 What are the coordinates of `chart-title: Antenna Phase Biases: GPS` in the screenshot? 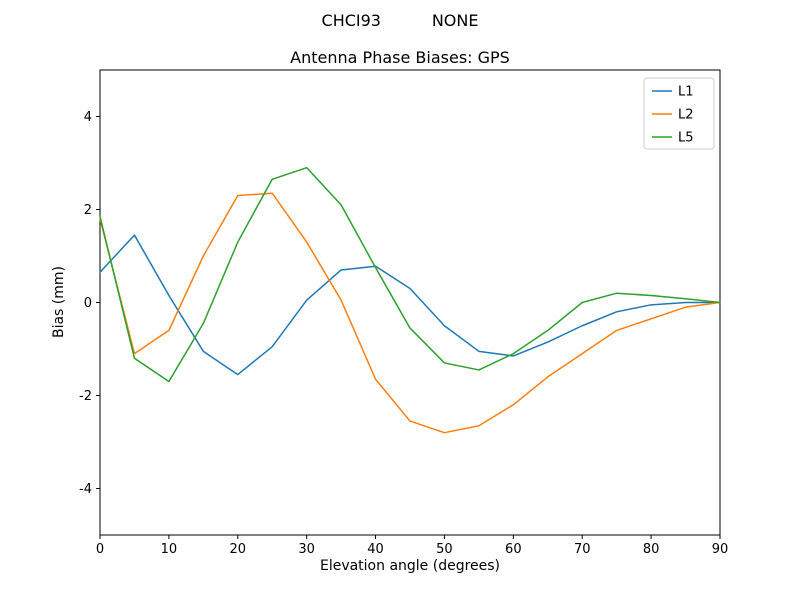 It's located at (400, 57).